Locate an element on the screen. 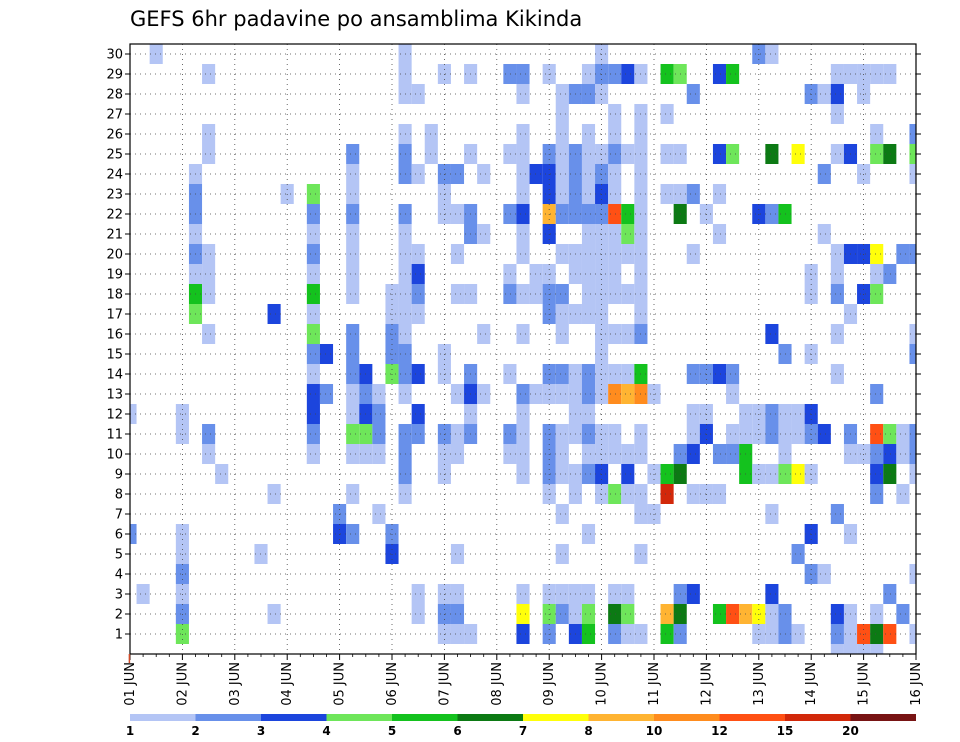  colorbar-swatch is located at coordinates (228, 717).